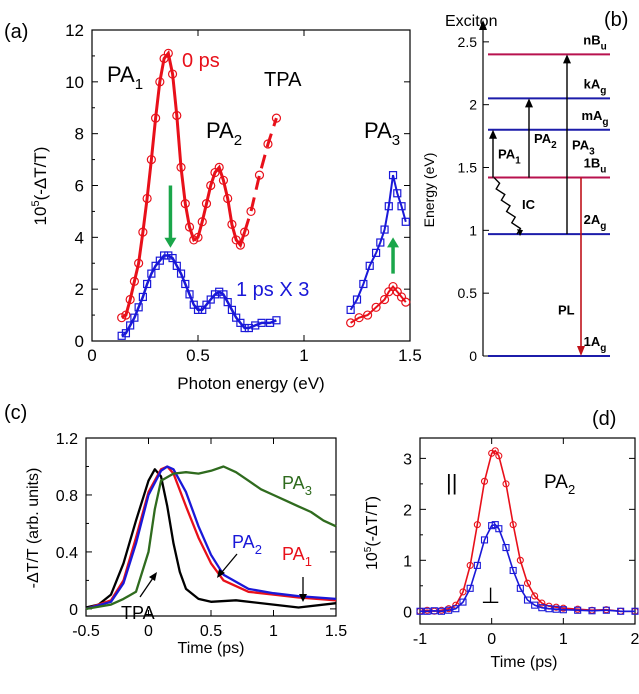 The width and height of the screenshot is (639, 694). Describe the element at coordinates (201, 61) in the screenshot. I see `annotation-0ps: 0 ps` at that location.